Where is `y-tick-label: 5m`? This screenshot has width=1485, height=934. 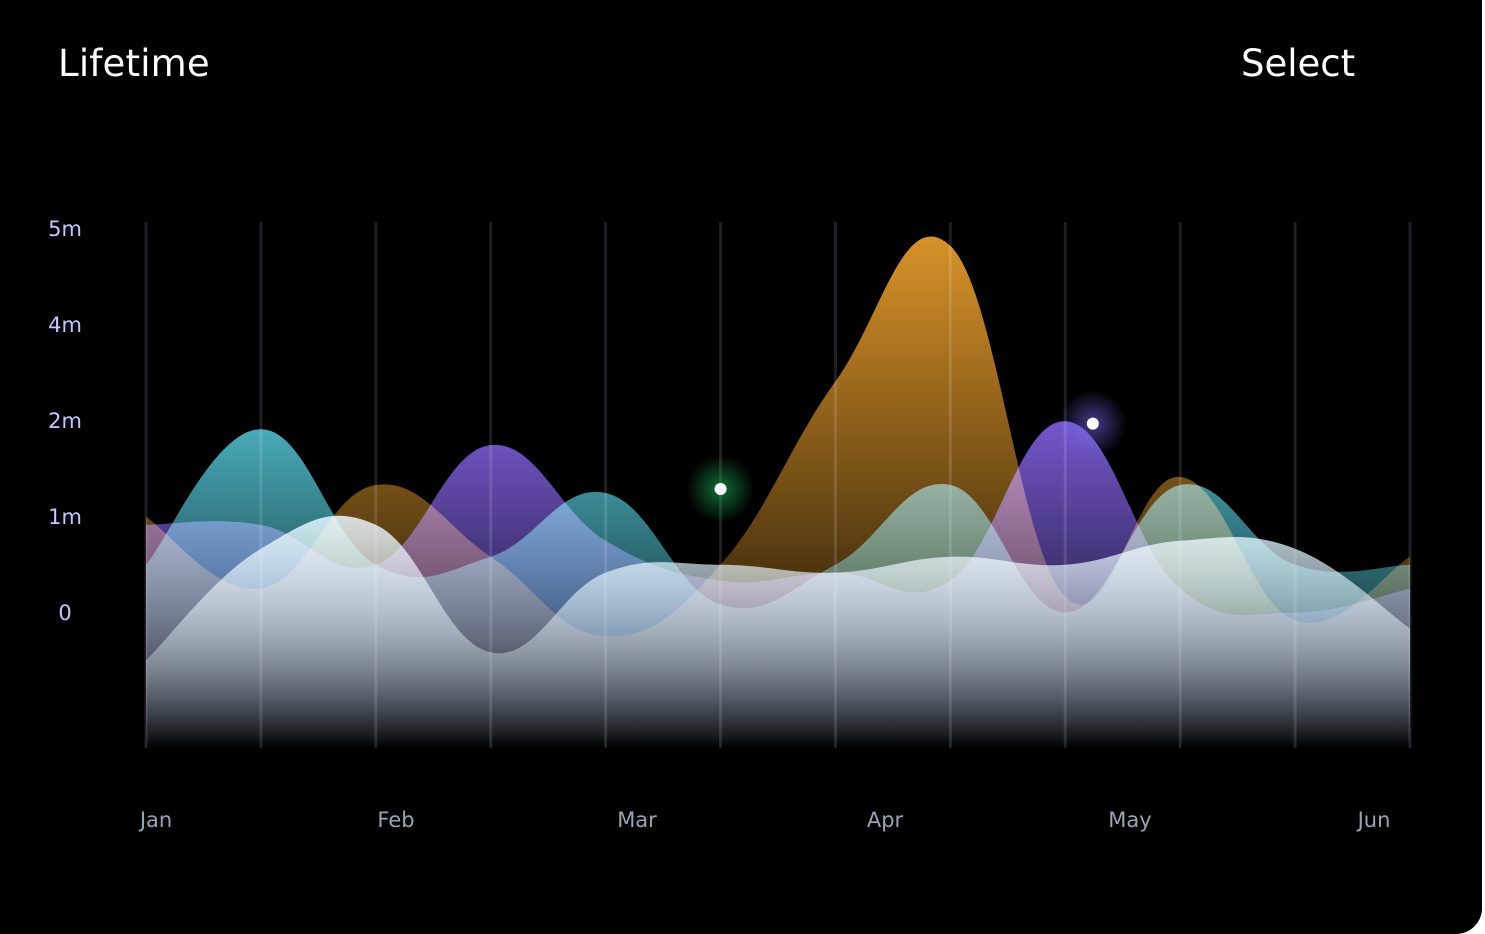 y-tick-label: 5m is located at coordinates (65, 229).